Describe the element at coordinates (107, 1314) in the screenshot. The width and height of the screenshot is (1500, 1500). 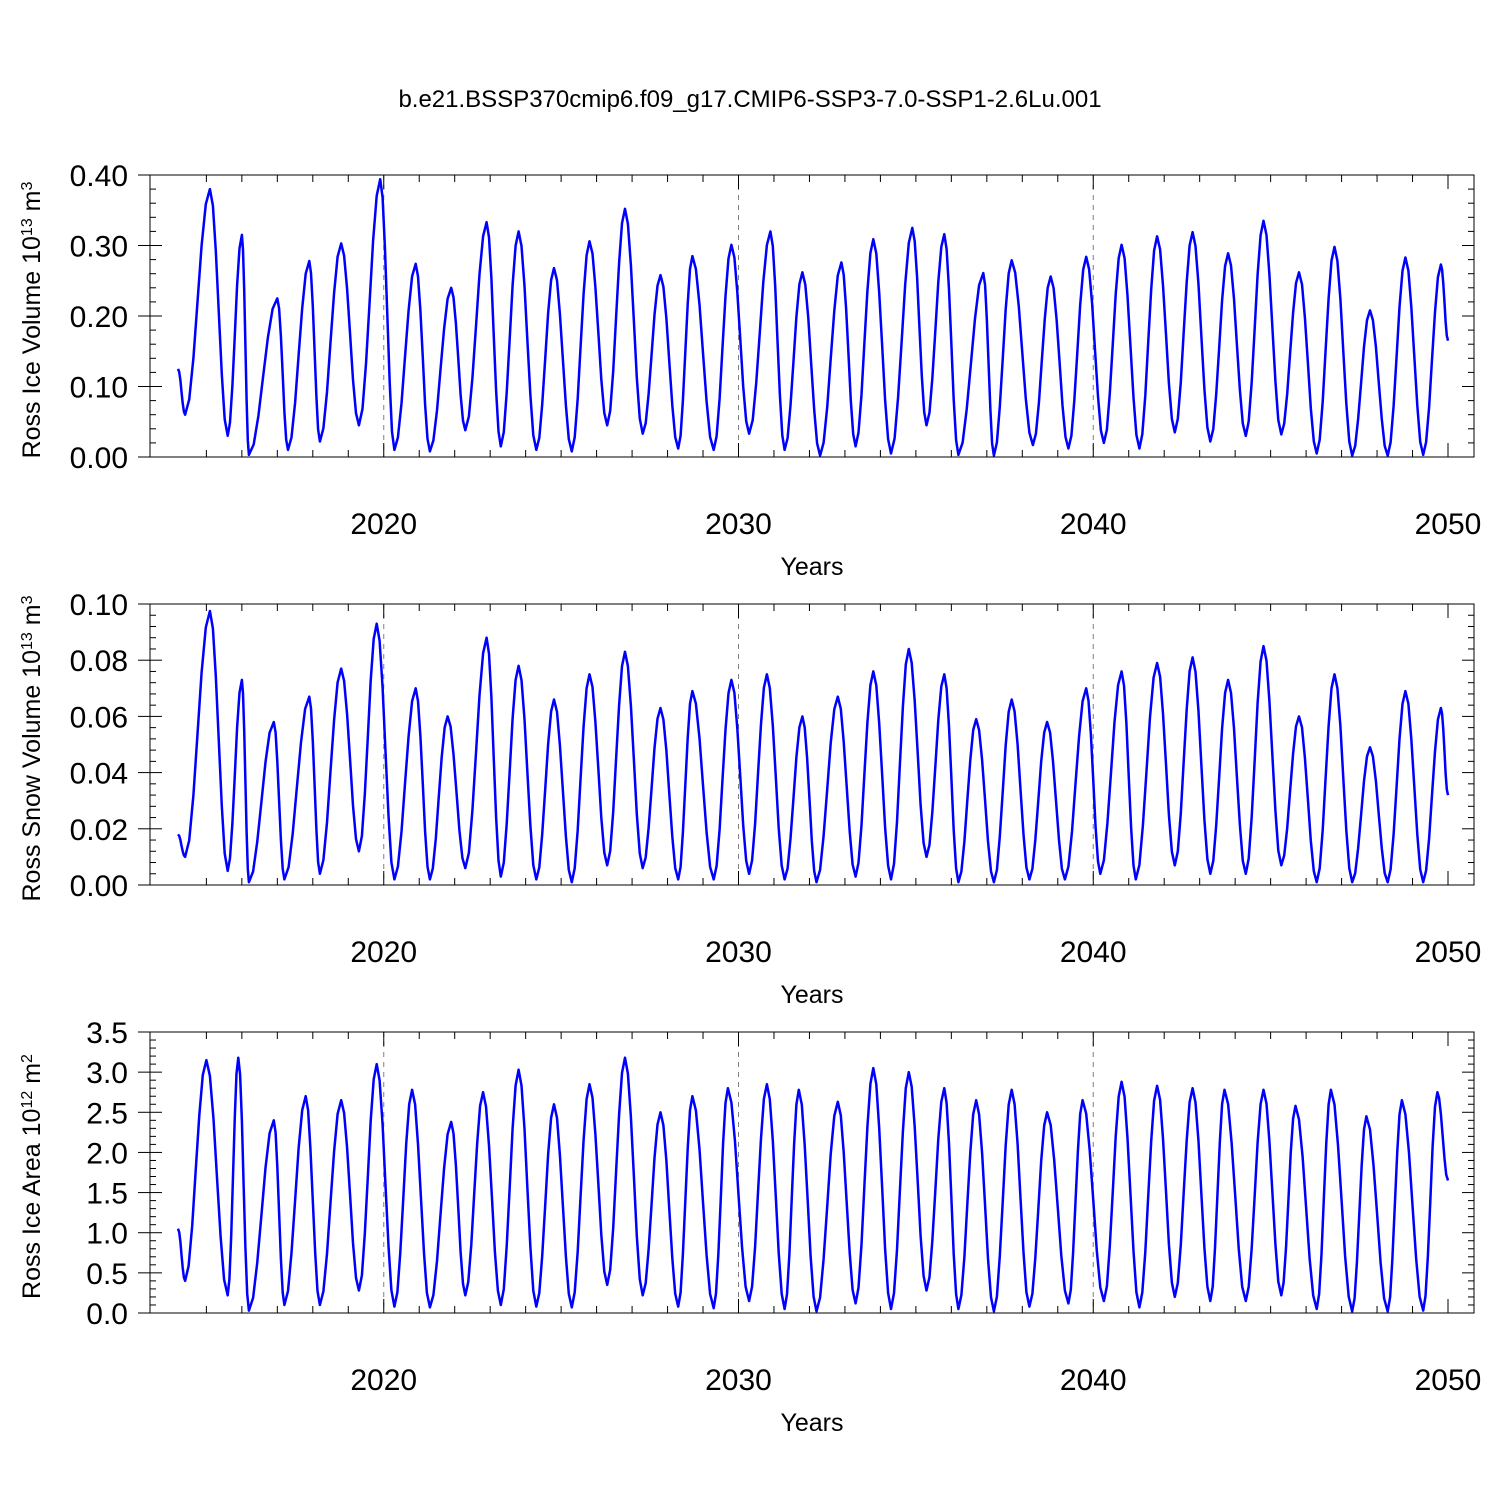
I see `y-tick-label: 0.0` at that location.